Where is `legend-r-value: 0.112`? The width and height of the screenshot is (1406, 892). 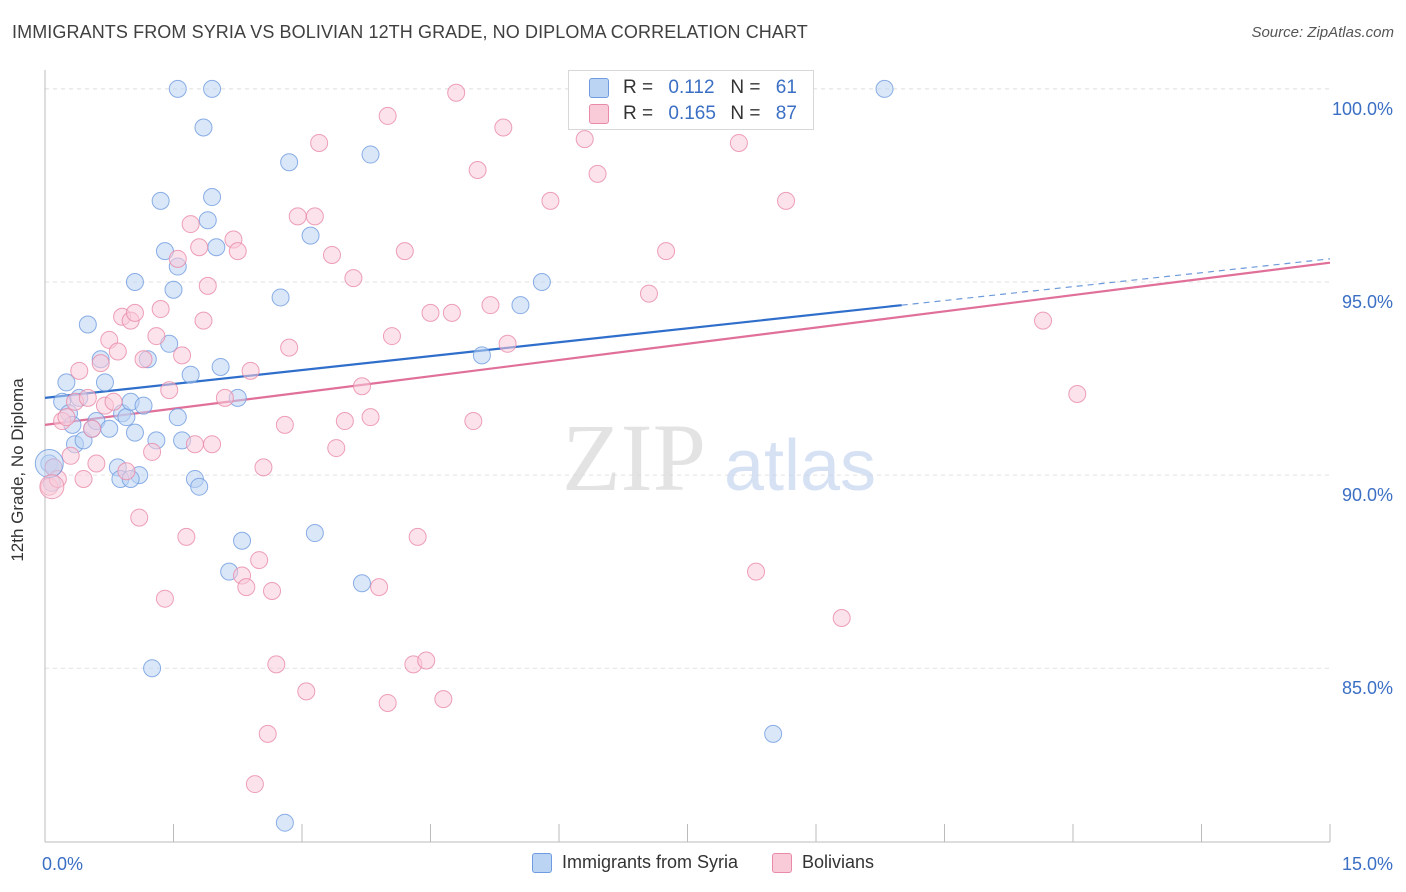 legend-r-value: 0.112 is located at coordinates (691, 87).